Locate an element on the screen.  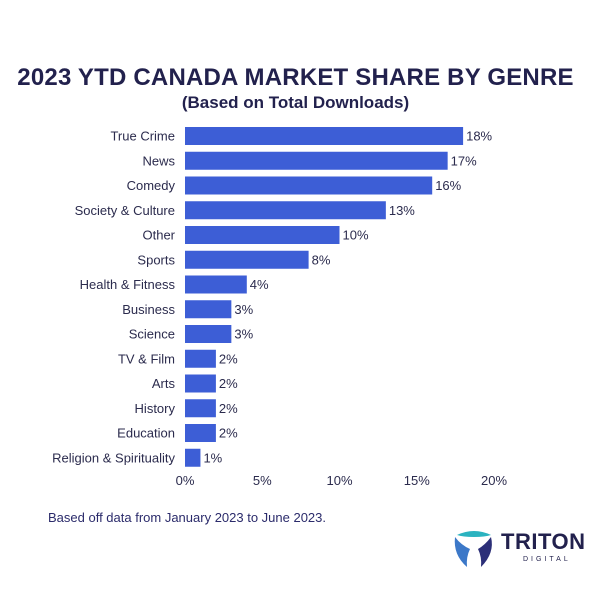
category-label-news: News is located at coordinates (158, 160).